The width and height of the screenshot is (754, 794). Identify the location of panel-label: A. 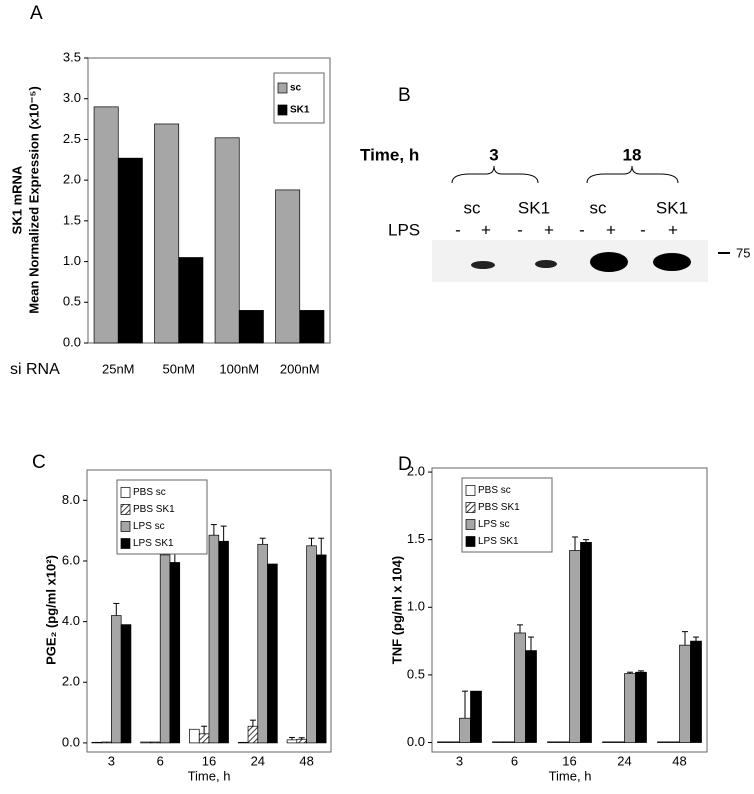
(36, 13).